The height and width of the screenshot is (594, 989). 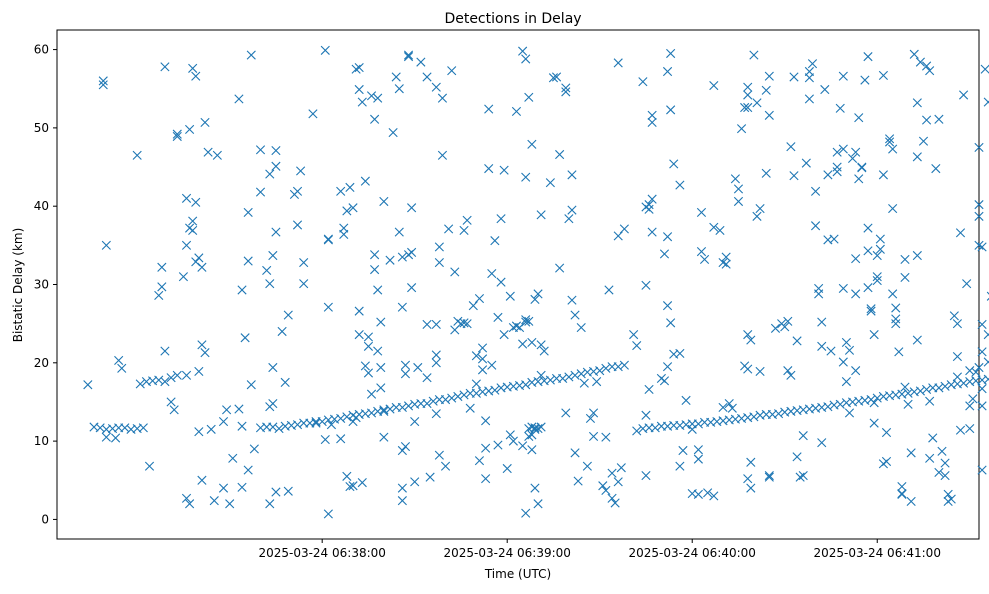 What do you see at coordinates (877, 553) in the screenshot?
I see `x-tick-label: 2025-03-24 06:41:00` at bounding box center [877, 553].